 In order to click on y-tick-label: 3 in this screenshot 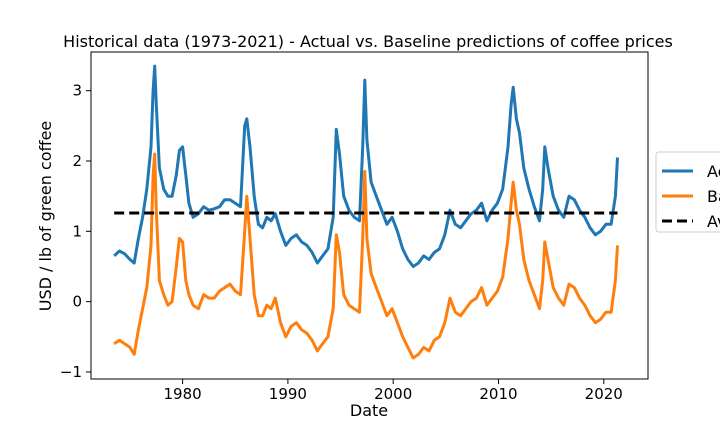, I will do `click(77, 91)`.